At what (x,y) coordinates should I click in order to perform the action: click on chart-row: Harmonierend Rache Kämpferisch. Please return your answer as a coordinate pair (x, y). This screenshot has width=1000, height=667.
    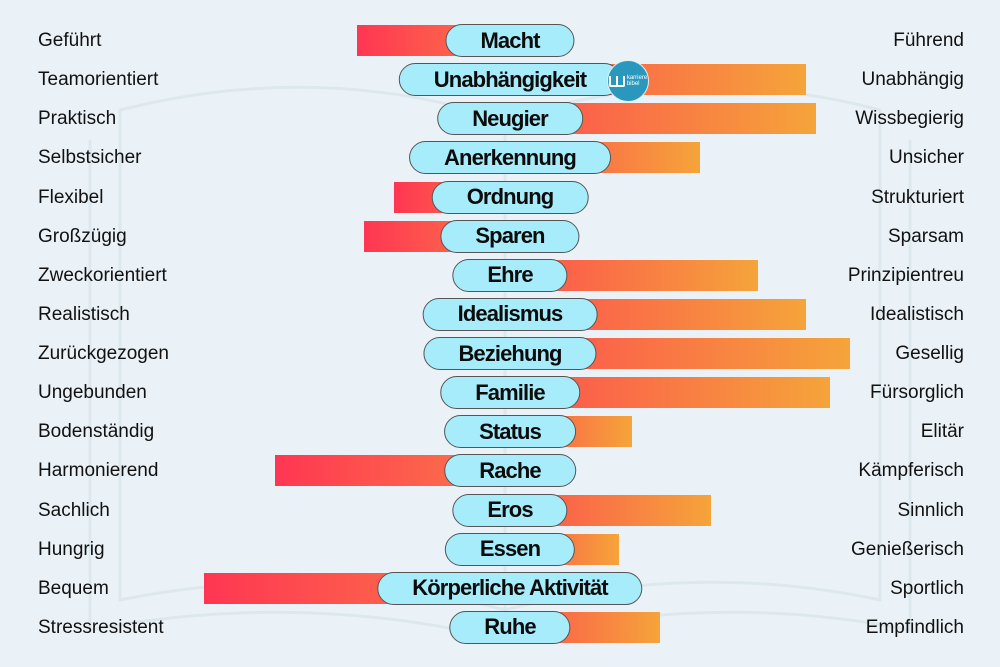
    Looking at the image, I should click on (500, 470).